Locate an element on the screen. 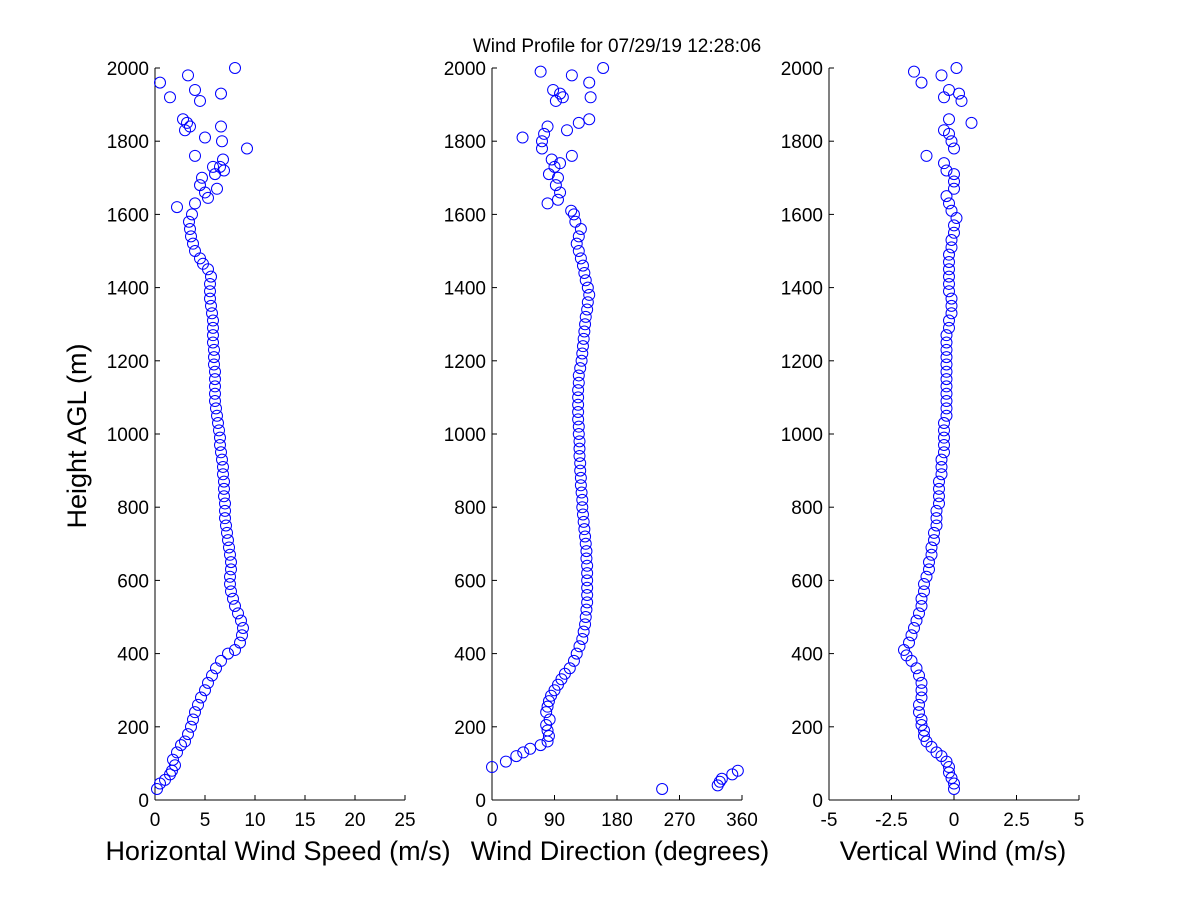 The width and height of the screenshot is (1200, 905). x-tick-label: 15 is located at coordinates (304, 820).